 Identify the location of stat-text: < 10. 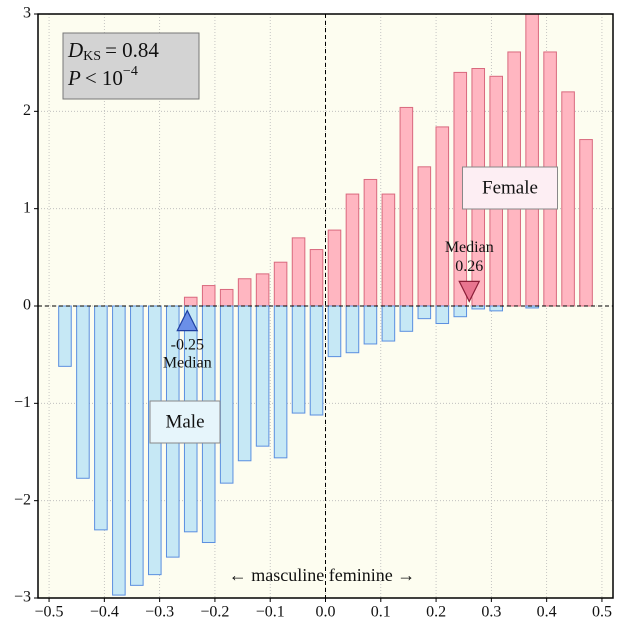
(104, 78).